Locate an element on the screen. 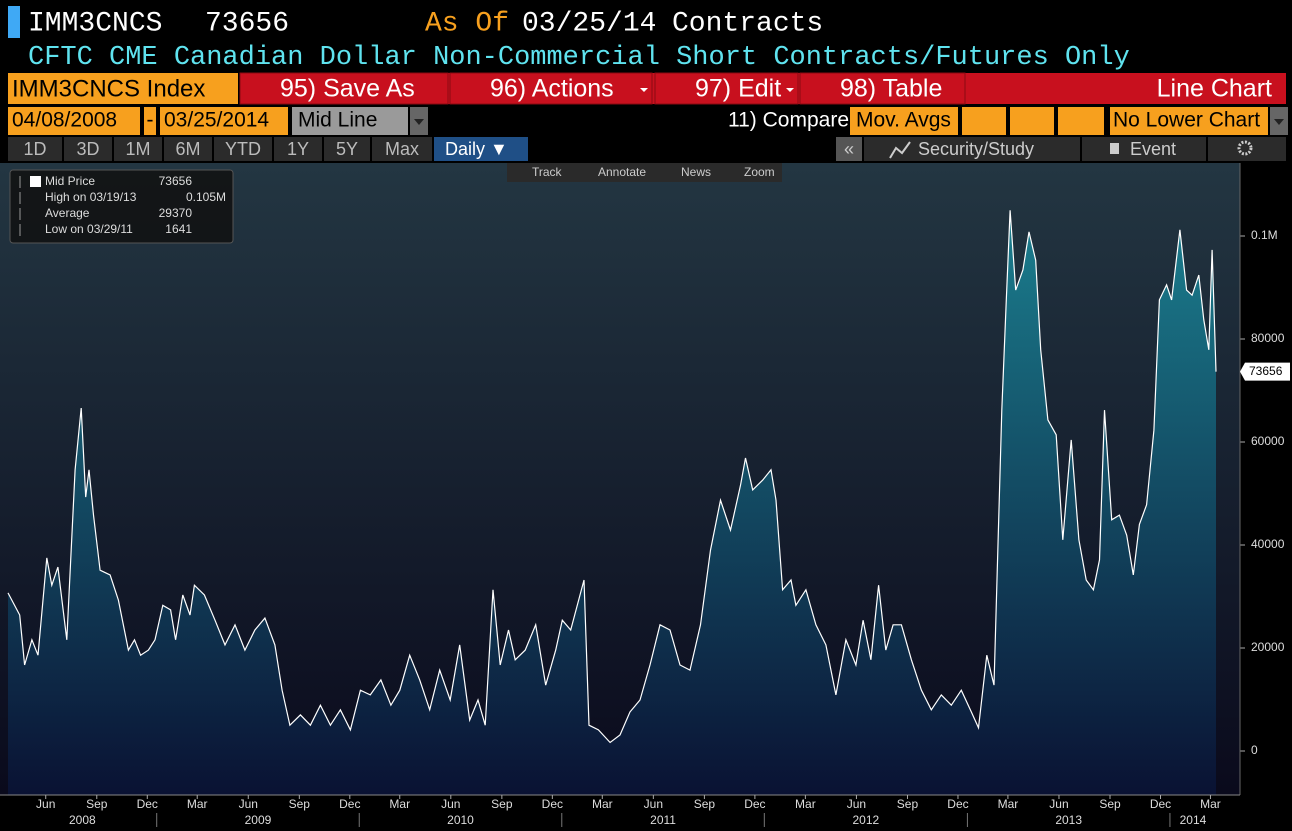  last-value-tag is located at coordinates (1265, 371).